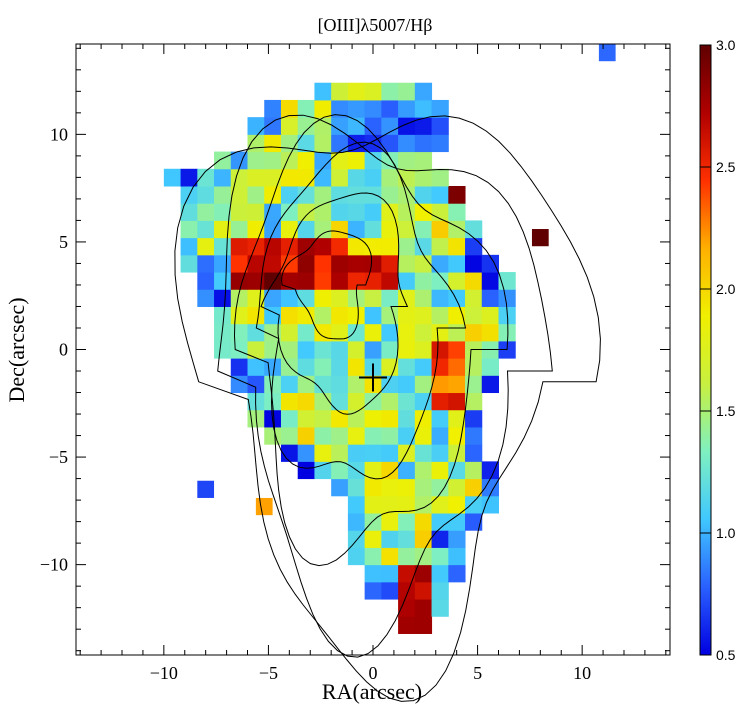 The width and height of the screenshot is (747, 713). I want to click on colorbar-tick-label: 3.0, so click(726, 45).